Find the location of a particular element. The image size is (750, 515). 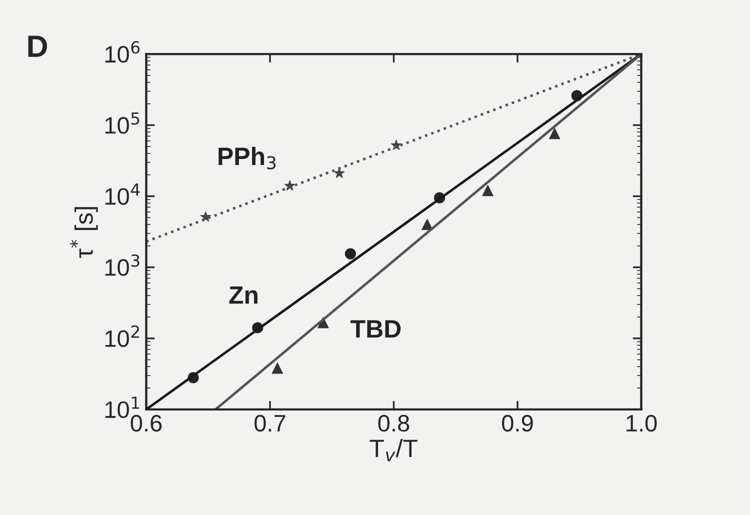

x-tick-label: 0.7 is located at coordinates (270, 423).